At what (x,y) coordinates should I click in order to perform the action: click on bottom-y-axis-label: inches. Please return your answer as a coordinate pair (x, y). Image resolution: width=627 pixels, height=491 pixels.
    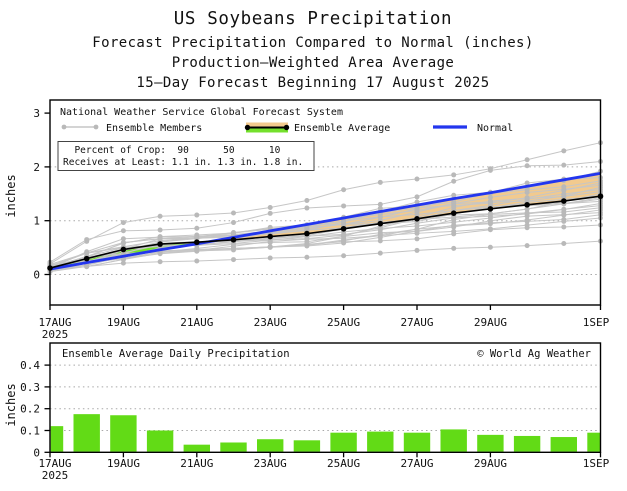
    Looking at the image, I should click on (11, 404).